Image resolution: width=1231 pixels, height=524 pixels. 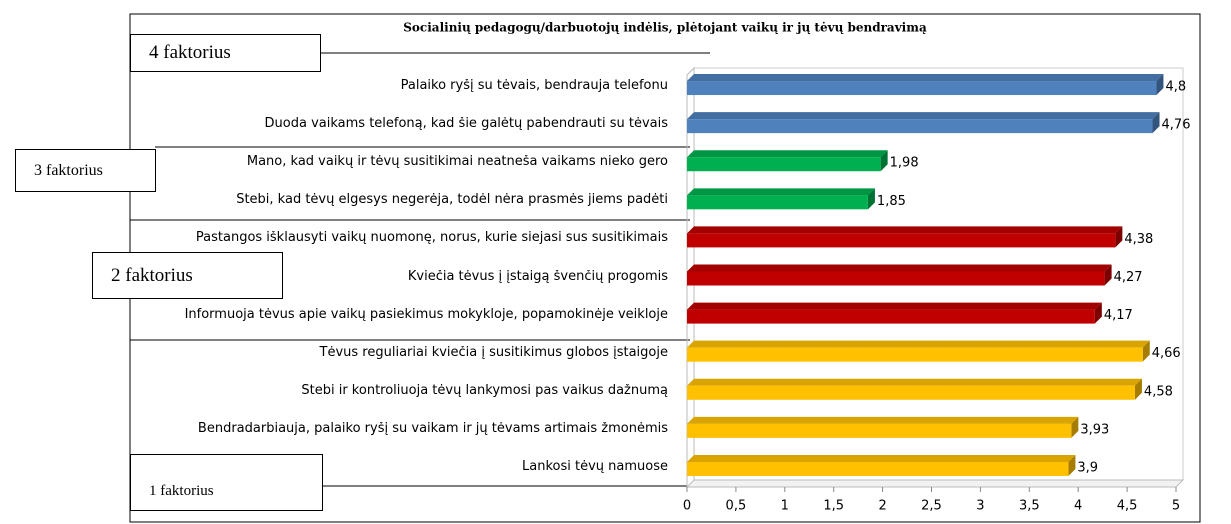 I want to click on x-tick-label: 3, so click(x=980, y=506).